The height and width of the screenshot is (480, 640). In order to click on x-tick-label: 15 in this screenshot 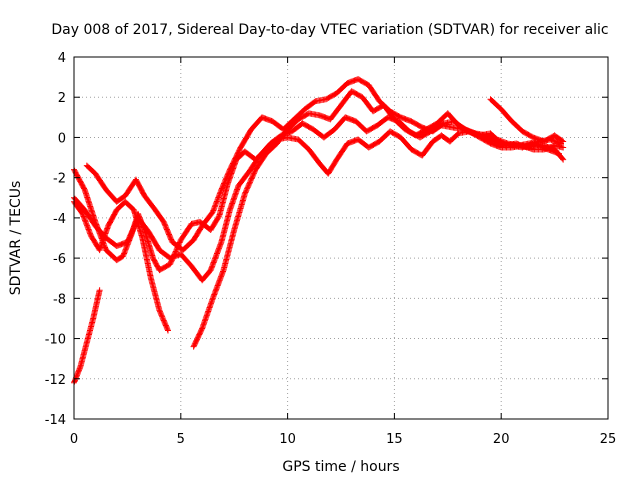, I will do `click(394, 439)`.